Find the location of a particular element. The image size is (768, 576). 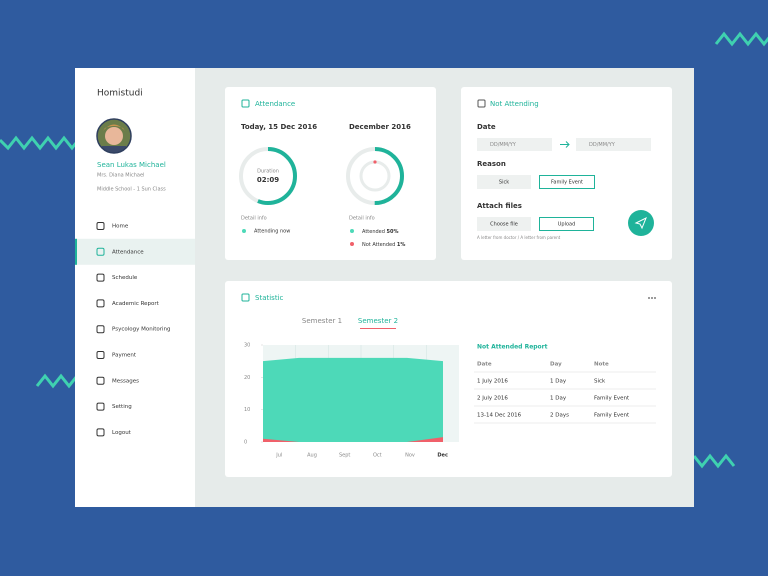

card-title: Attendance is located at coordinates (275, 104).